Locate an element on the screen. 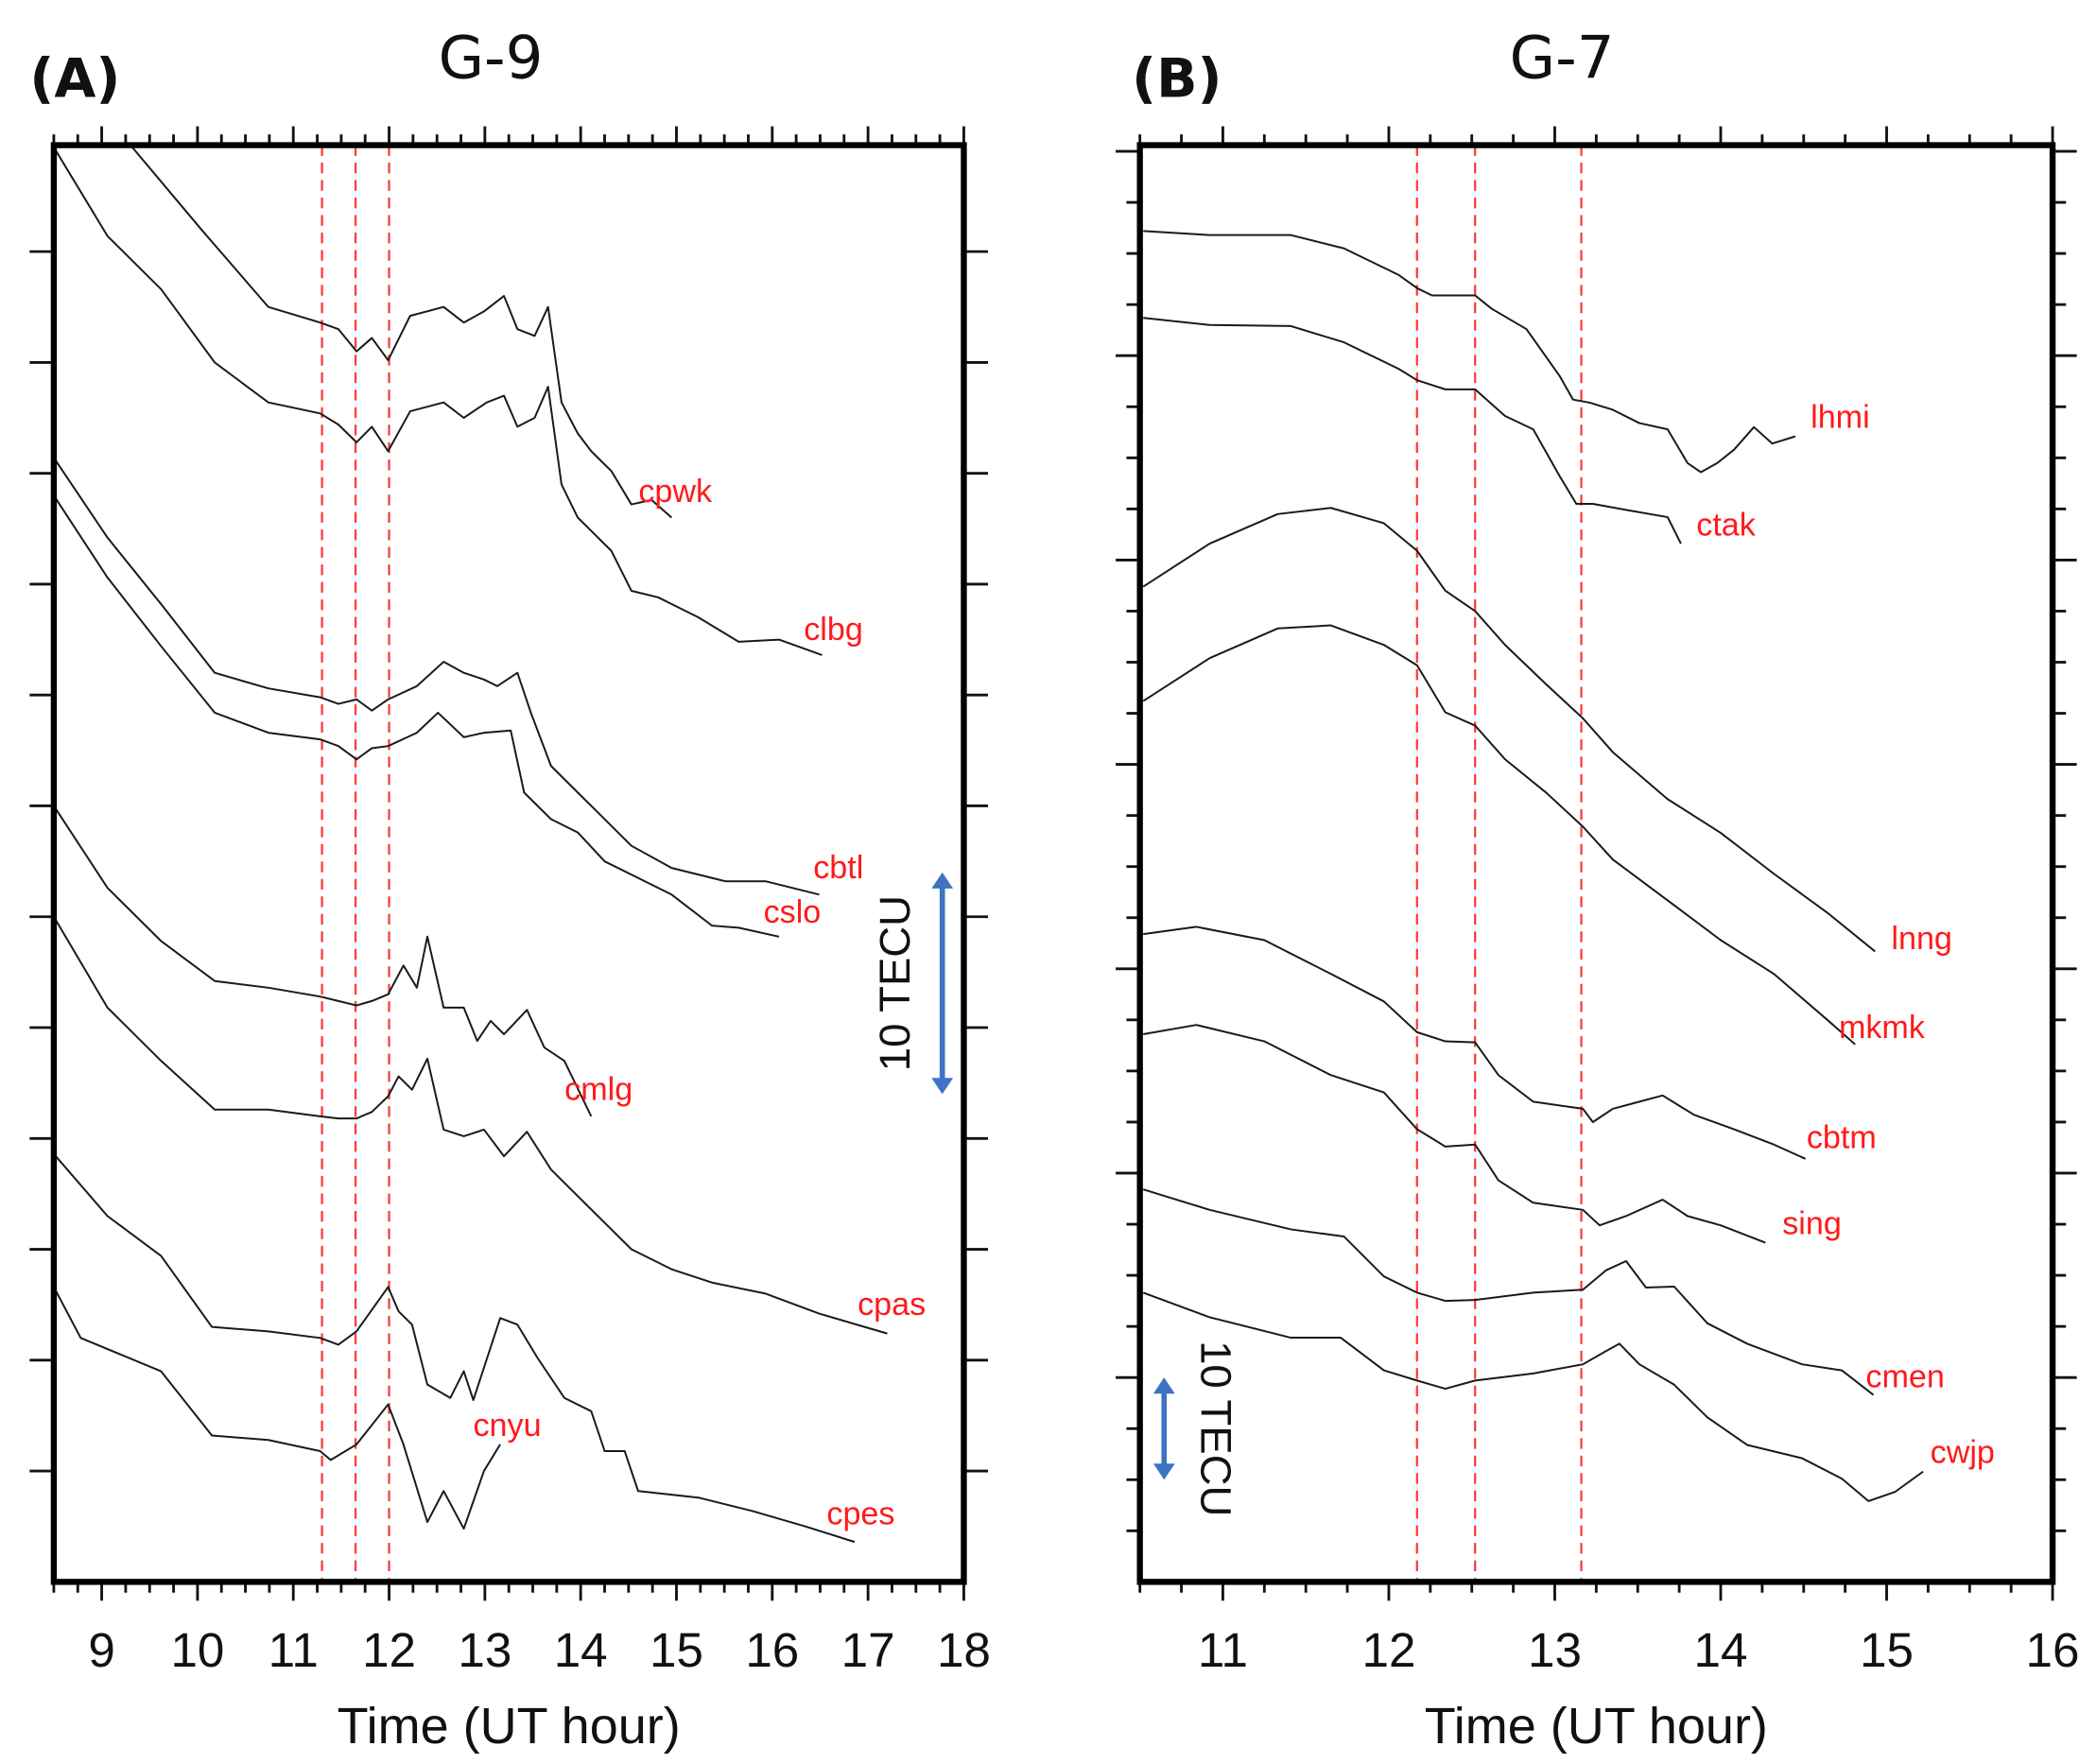 Image resolution: width=2097 pixels, height=1764 pixels. series-line-cbtm is located at coordinates (1474, 1042).